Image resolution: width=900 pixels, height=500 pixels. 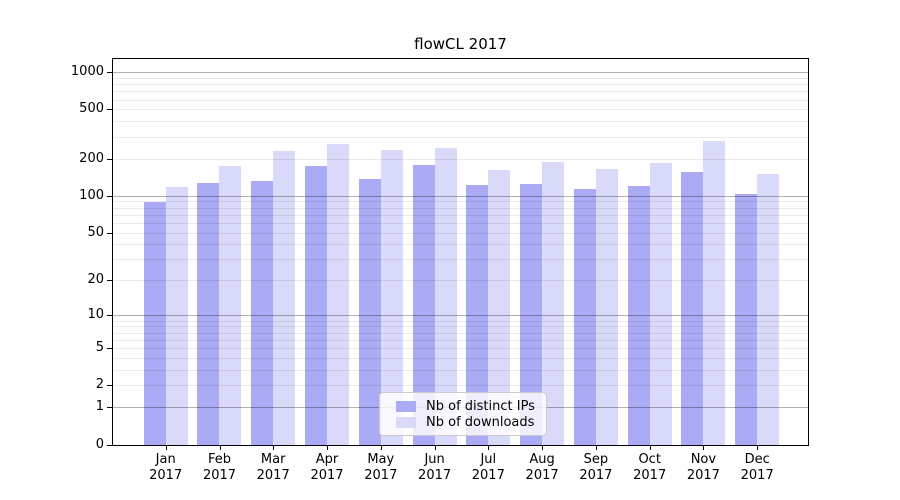 I want to click on y-tick-label: 2, so click(x=99, y=385).